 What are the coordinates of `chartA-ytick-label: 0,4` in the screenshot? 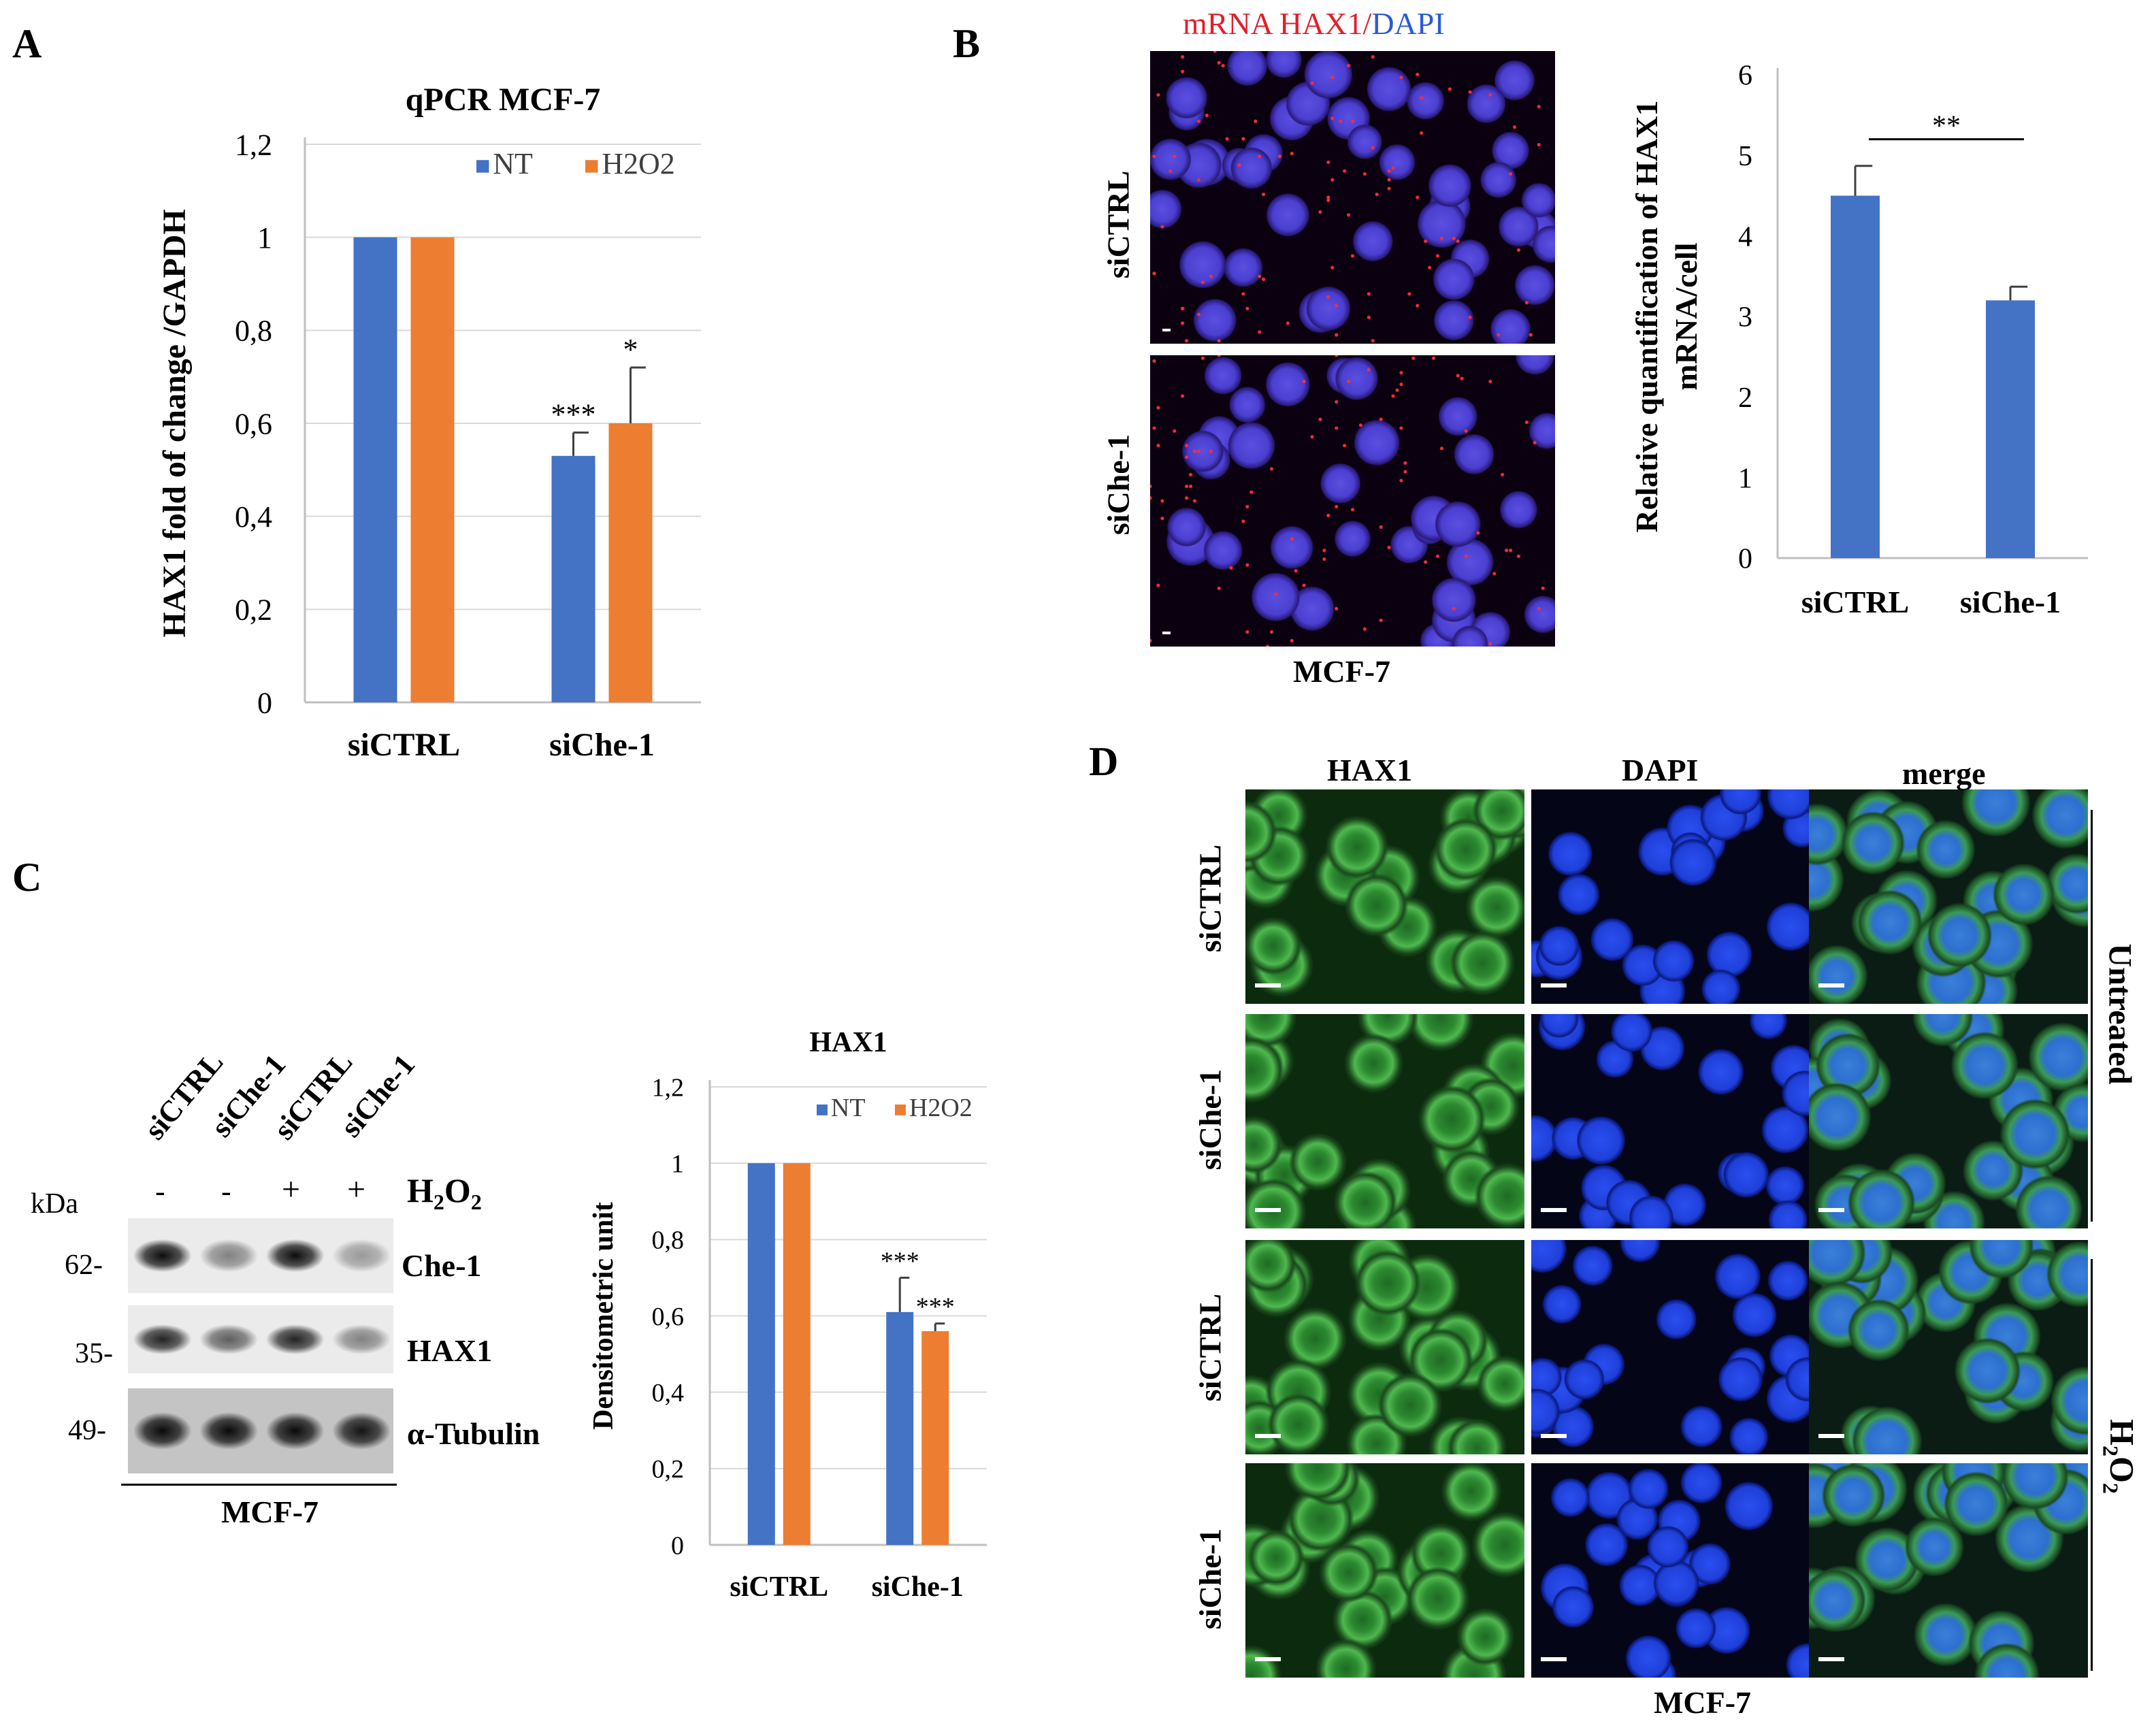 It's located at (253, 517).